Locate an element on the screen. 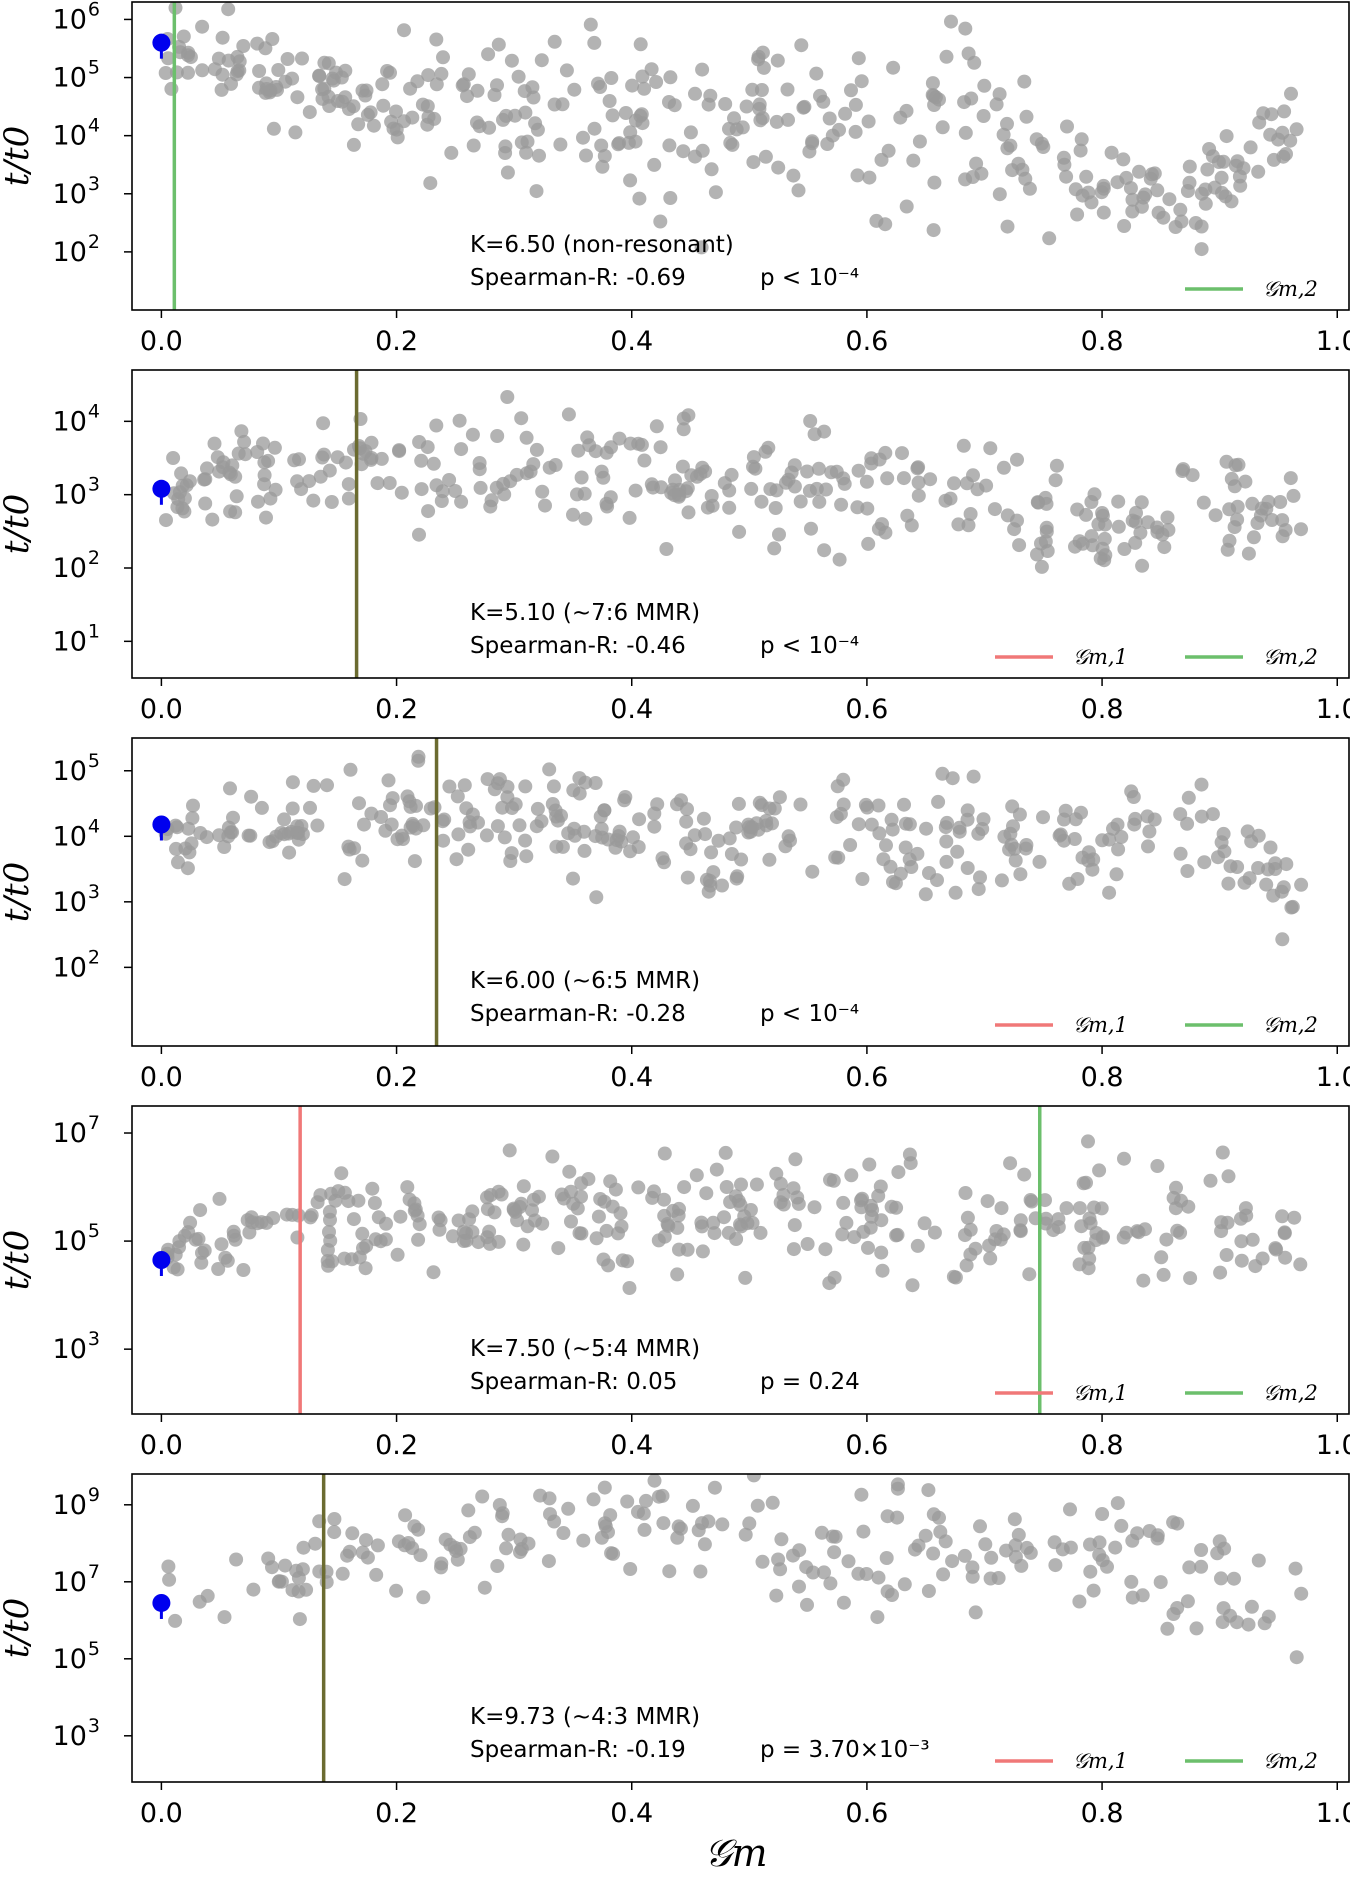 Image resolution: width=1350 pixels, height=1880 pixels. reference-marker is located at coordinates (161, 1602).